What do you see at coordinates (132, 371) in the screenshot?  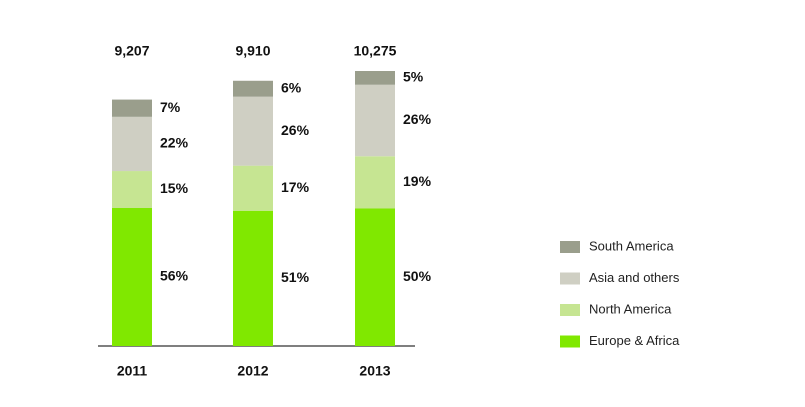 I see `x-tick-label: 2011` at bounding box center [132, 371].